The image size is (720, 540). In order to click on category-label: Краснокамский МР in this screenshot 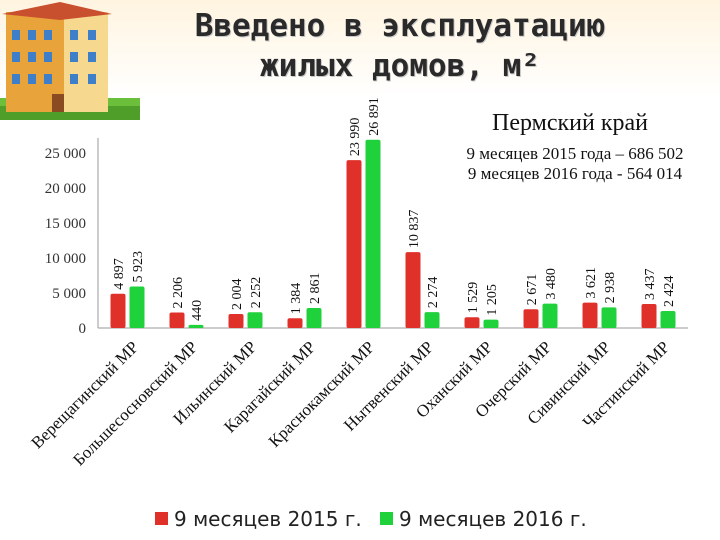, I will do `click(322, 394)`.